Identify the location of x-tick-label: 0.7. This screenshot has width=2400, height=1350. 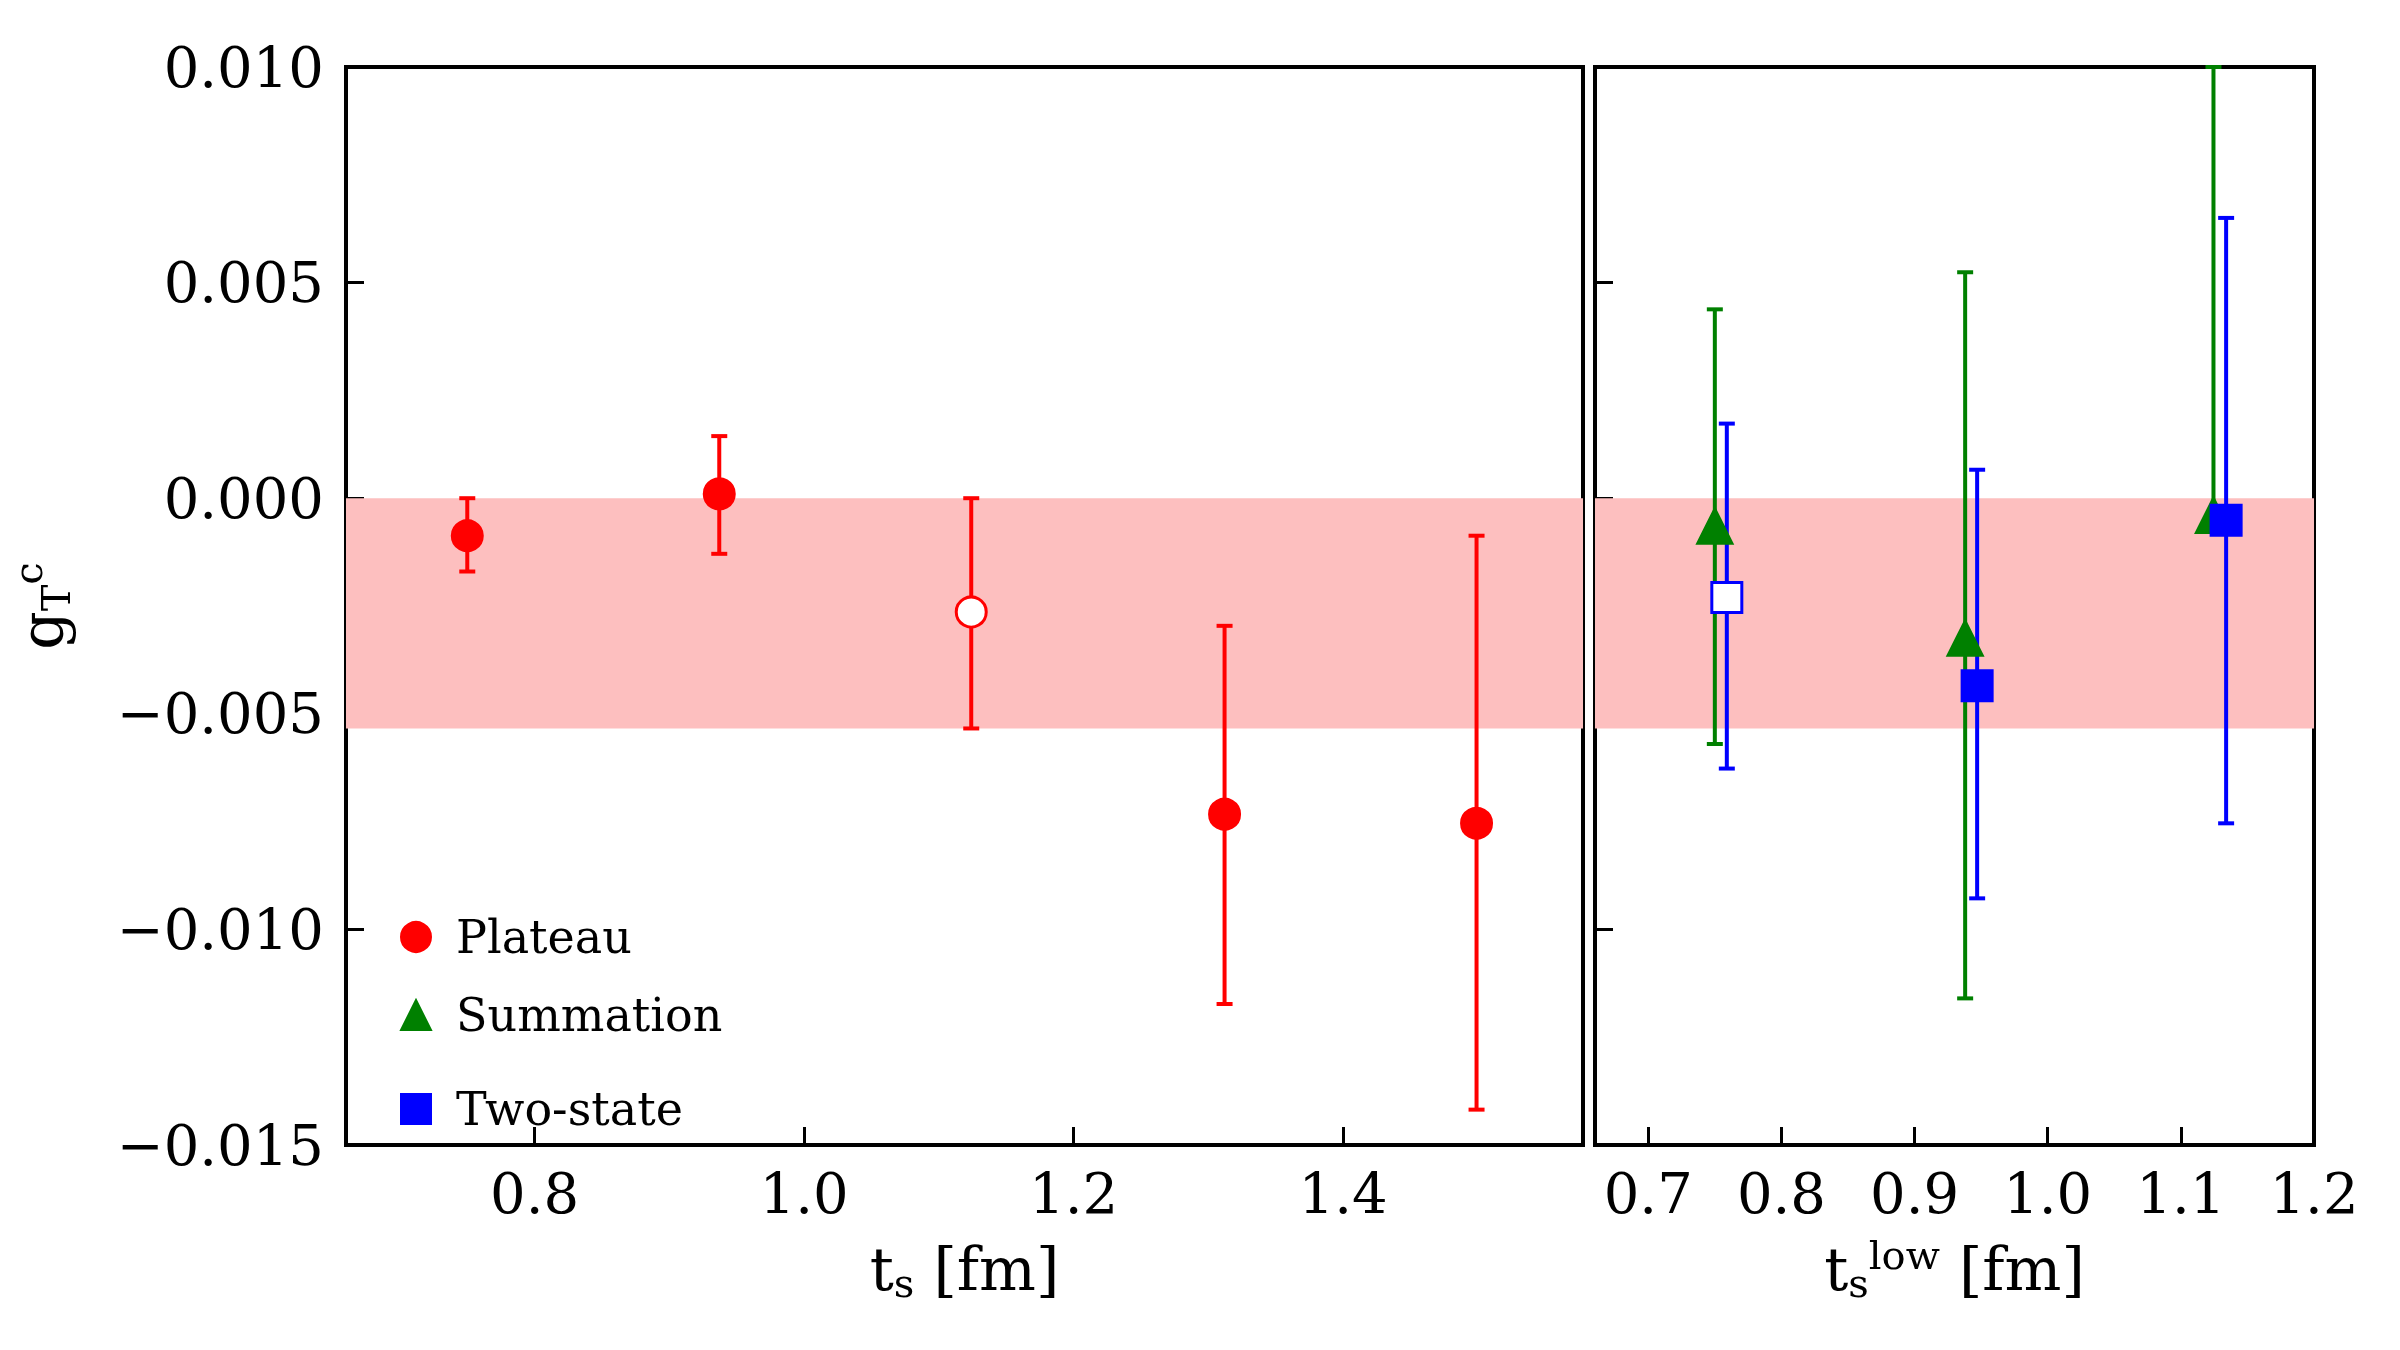
(1648, 1193).